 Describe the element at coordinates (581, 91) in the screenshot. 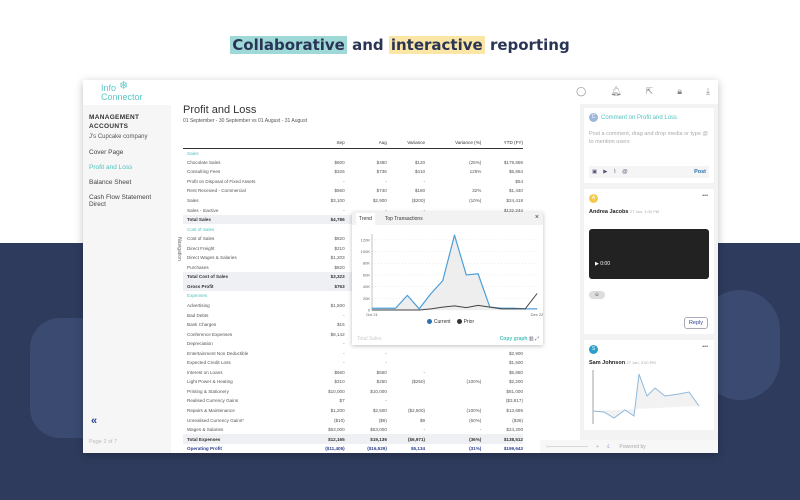

I see `user-icon: ◯` at that location.